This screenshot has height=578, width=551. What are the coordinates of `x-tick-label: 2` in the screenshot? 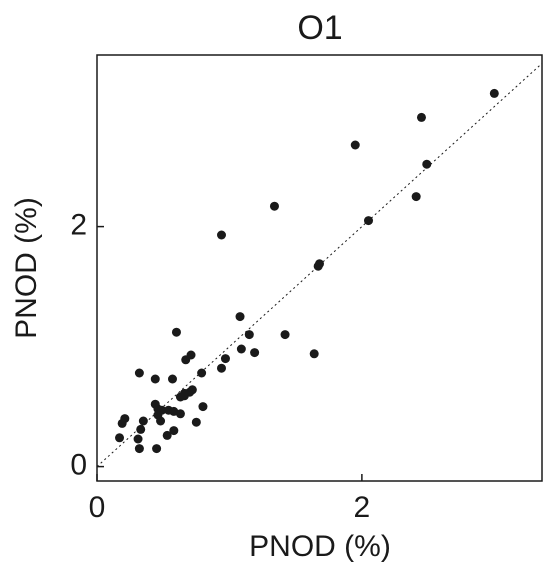 It's located at (362, 507).